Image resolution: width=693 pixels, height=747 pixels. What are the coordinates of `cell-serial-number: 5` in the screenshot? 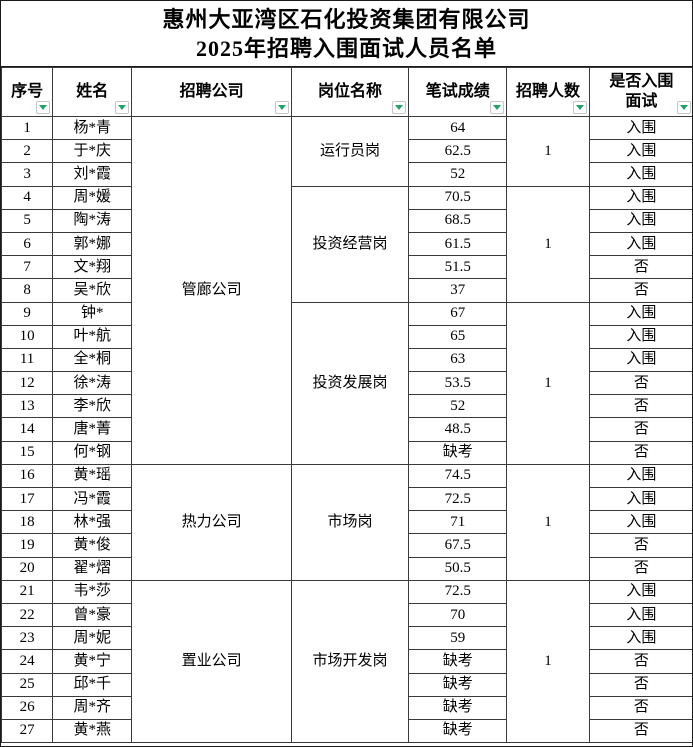 It's located at (27, 220).